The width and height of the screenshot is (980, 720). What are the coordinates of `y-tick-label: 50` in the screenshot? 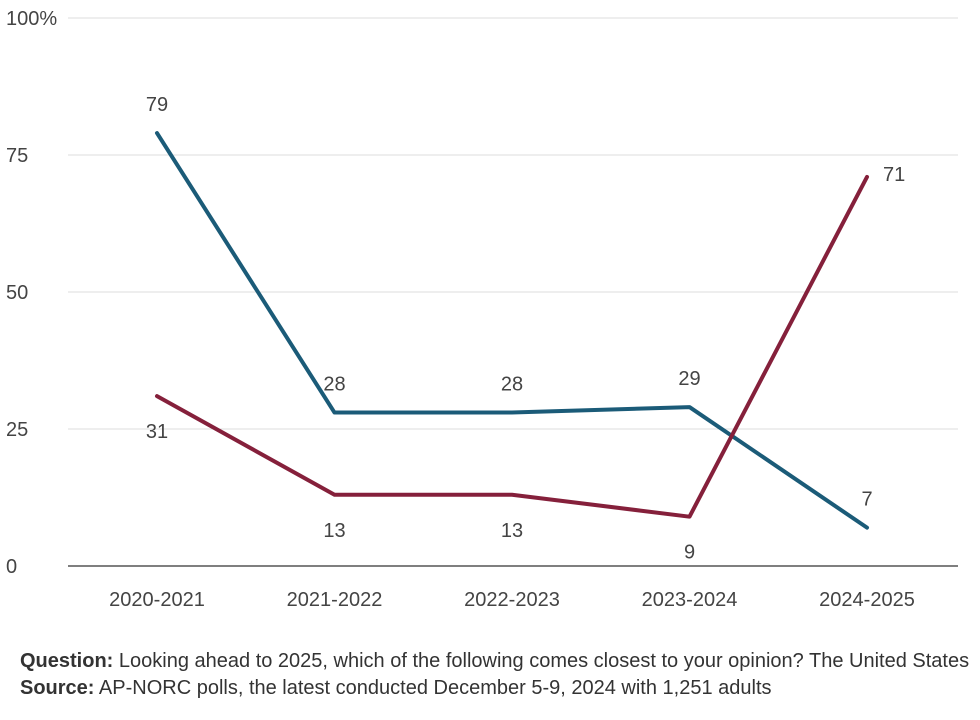 It's located at (17, 293).